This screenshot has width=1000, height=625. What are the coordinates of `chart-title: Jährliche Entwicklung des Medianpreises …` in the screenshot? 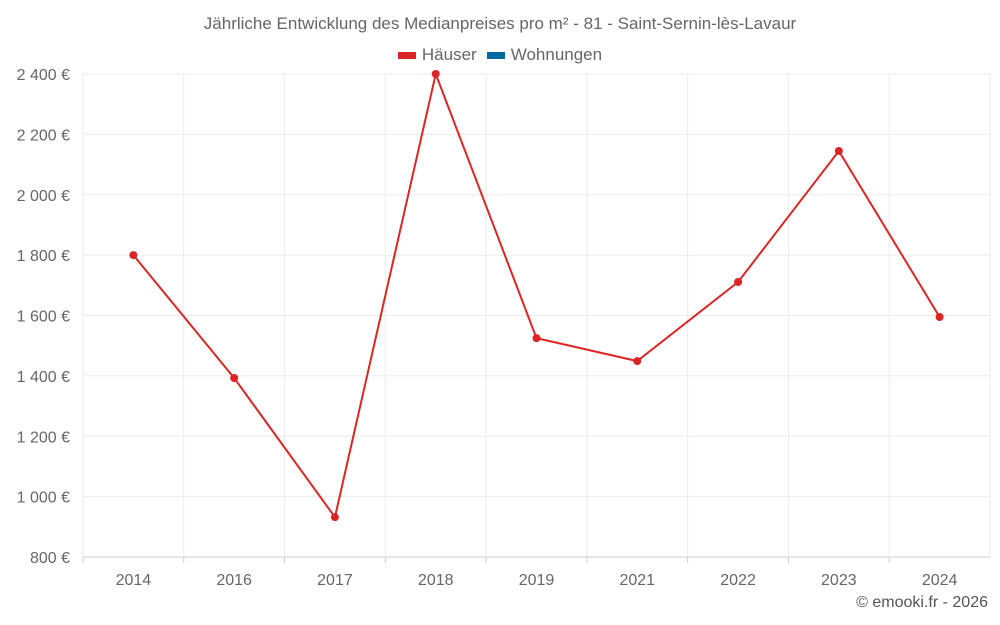 It's located at (500, 23).